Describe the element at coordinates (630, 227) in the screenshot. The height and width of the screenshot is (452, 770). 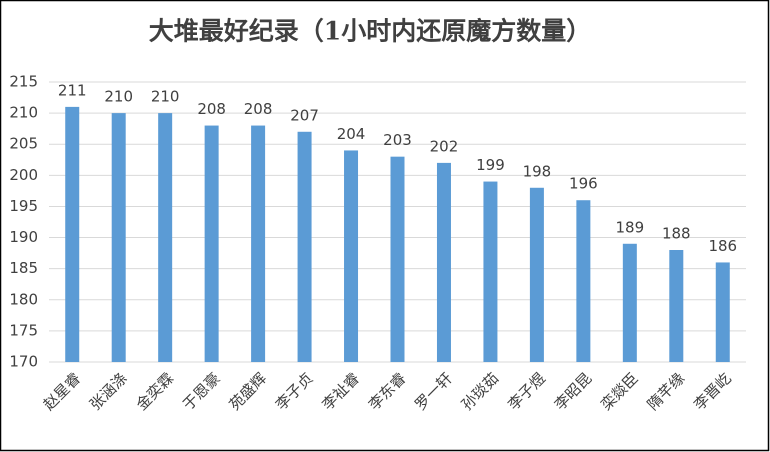
I see `data-label: 189` at that location.